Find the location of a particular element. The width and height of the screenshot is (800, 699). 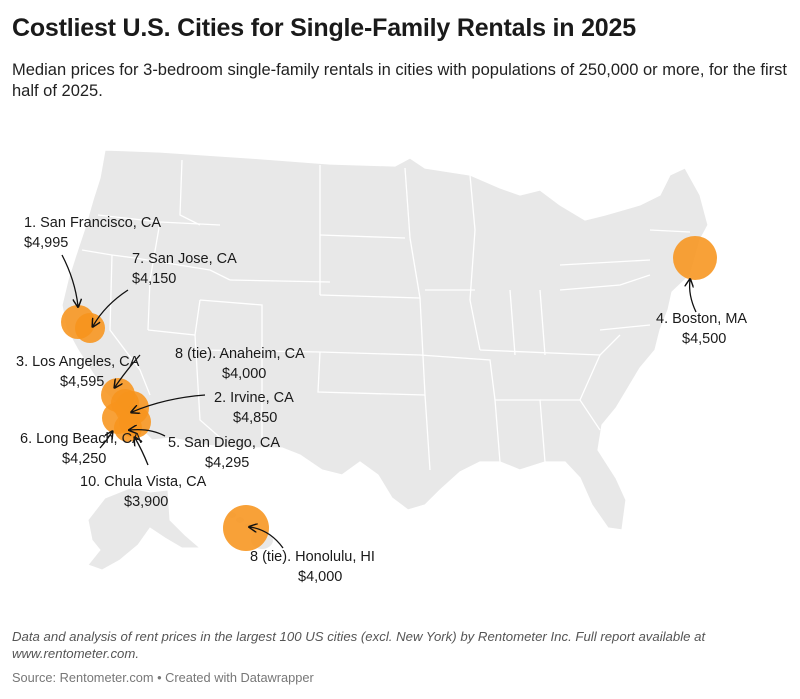

alaska-landmass is located at coordinates (144, 529).